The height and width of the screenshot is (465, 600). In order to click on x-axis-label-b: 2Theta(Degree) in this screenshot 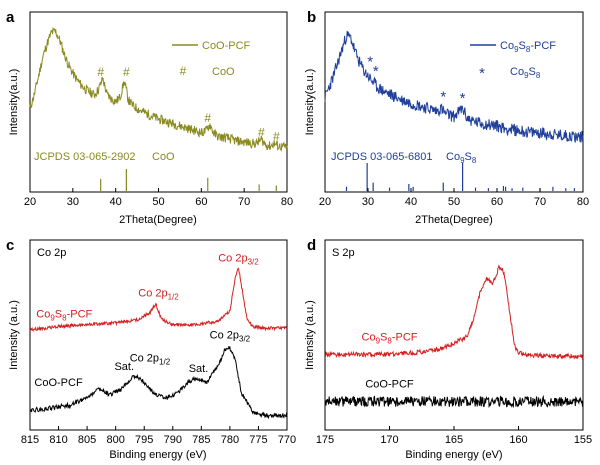, I will do `click(454, 220)`.